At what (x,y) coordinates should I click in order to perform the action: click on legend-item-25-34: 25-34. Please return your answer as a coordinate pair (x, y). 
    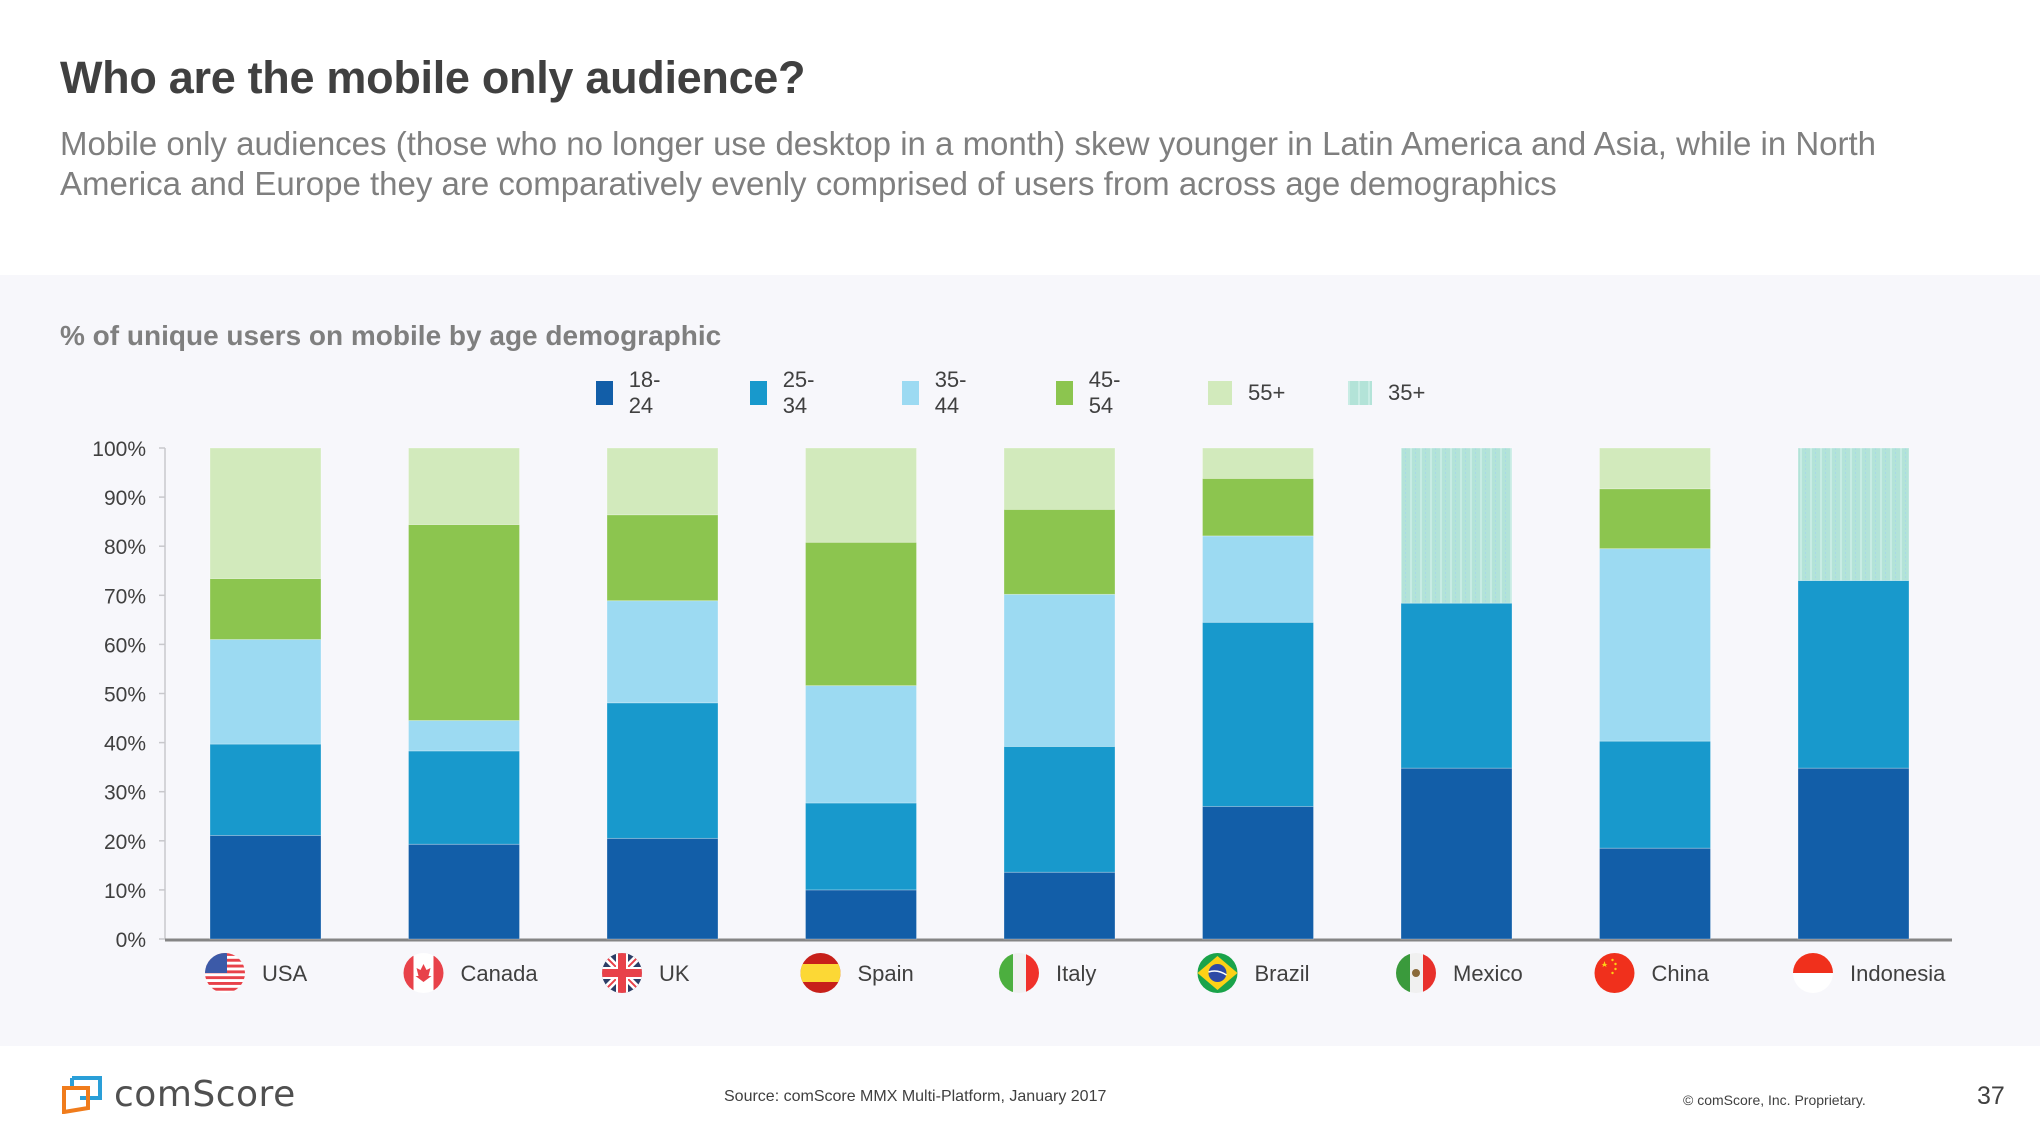
    Looking at the image, I should click on (786, 392).